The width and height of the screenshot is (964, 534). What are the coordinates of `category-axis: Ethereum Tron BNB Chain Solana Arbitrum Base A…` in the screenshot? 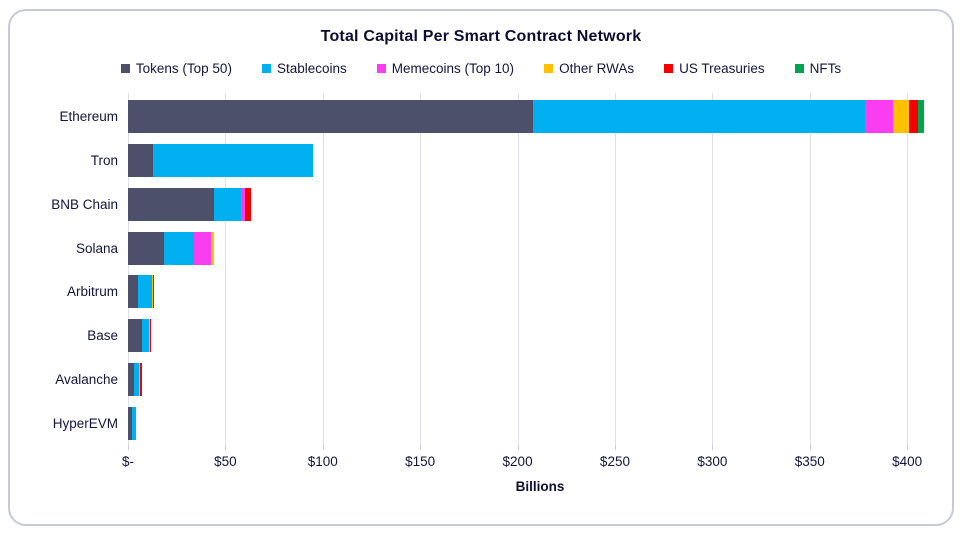 It's located at (69, 270).